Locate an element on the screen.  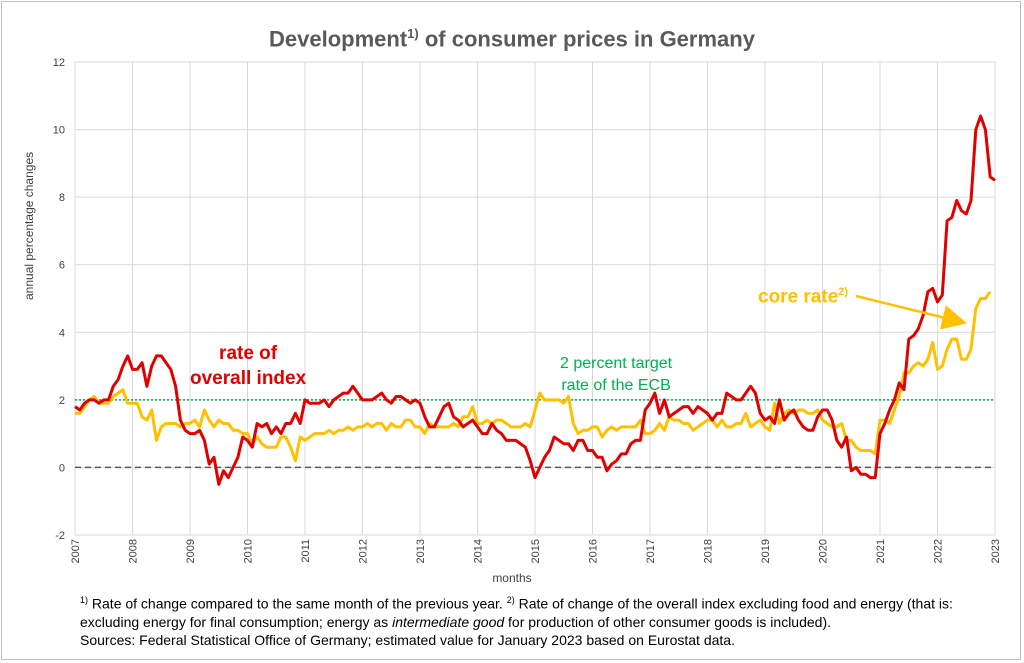
y-tick-label: 0 is located at coordinates (62, 468).